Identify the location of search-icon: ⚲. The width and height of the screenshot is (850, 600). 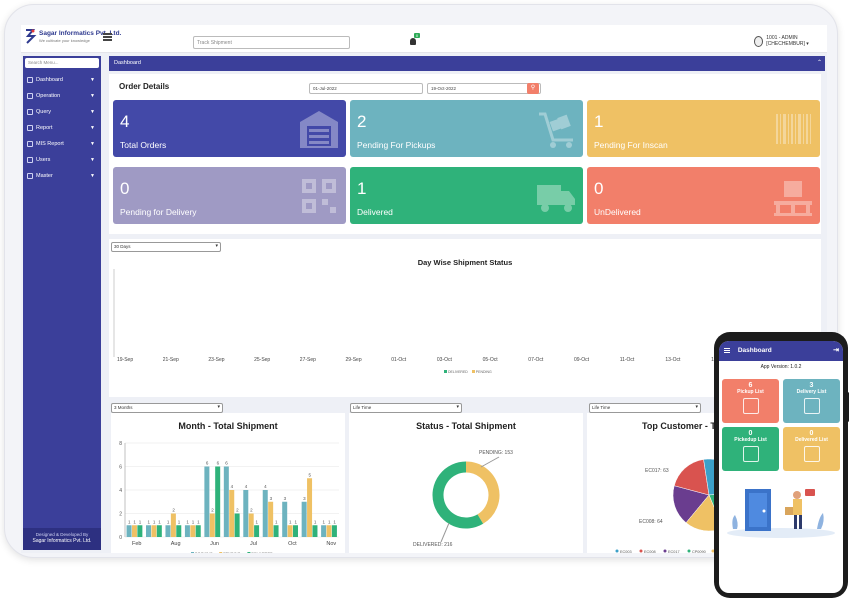
(533, 88).